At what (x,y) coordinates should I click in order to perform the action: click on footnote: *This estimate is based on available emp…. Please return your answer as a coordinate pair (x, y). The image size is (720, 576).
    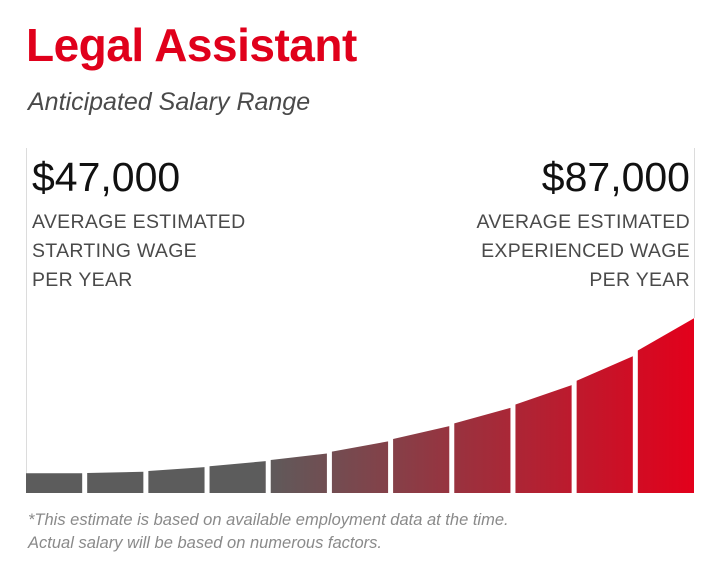
    Looking at the image, I should click on (268, 532).